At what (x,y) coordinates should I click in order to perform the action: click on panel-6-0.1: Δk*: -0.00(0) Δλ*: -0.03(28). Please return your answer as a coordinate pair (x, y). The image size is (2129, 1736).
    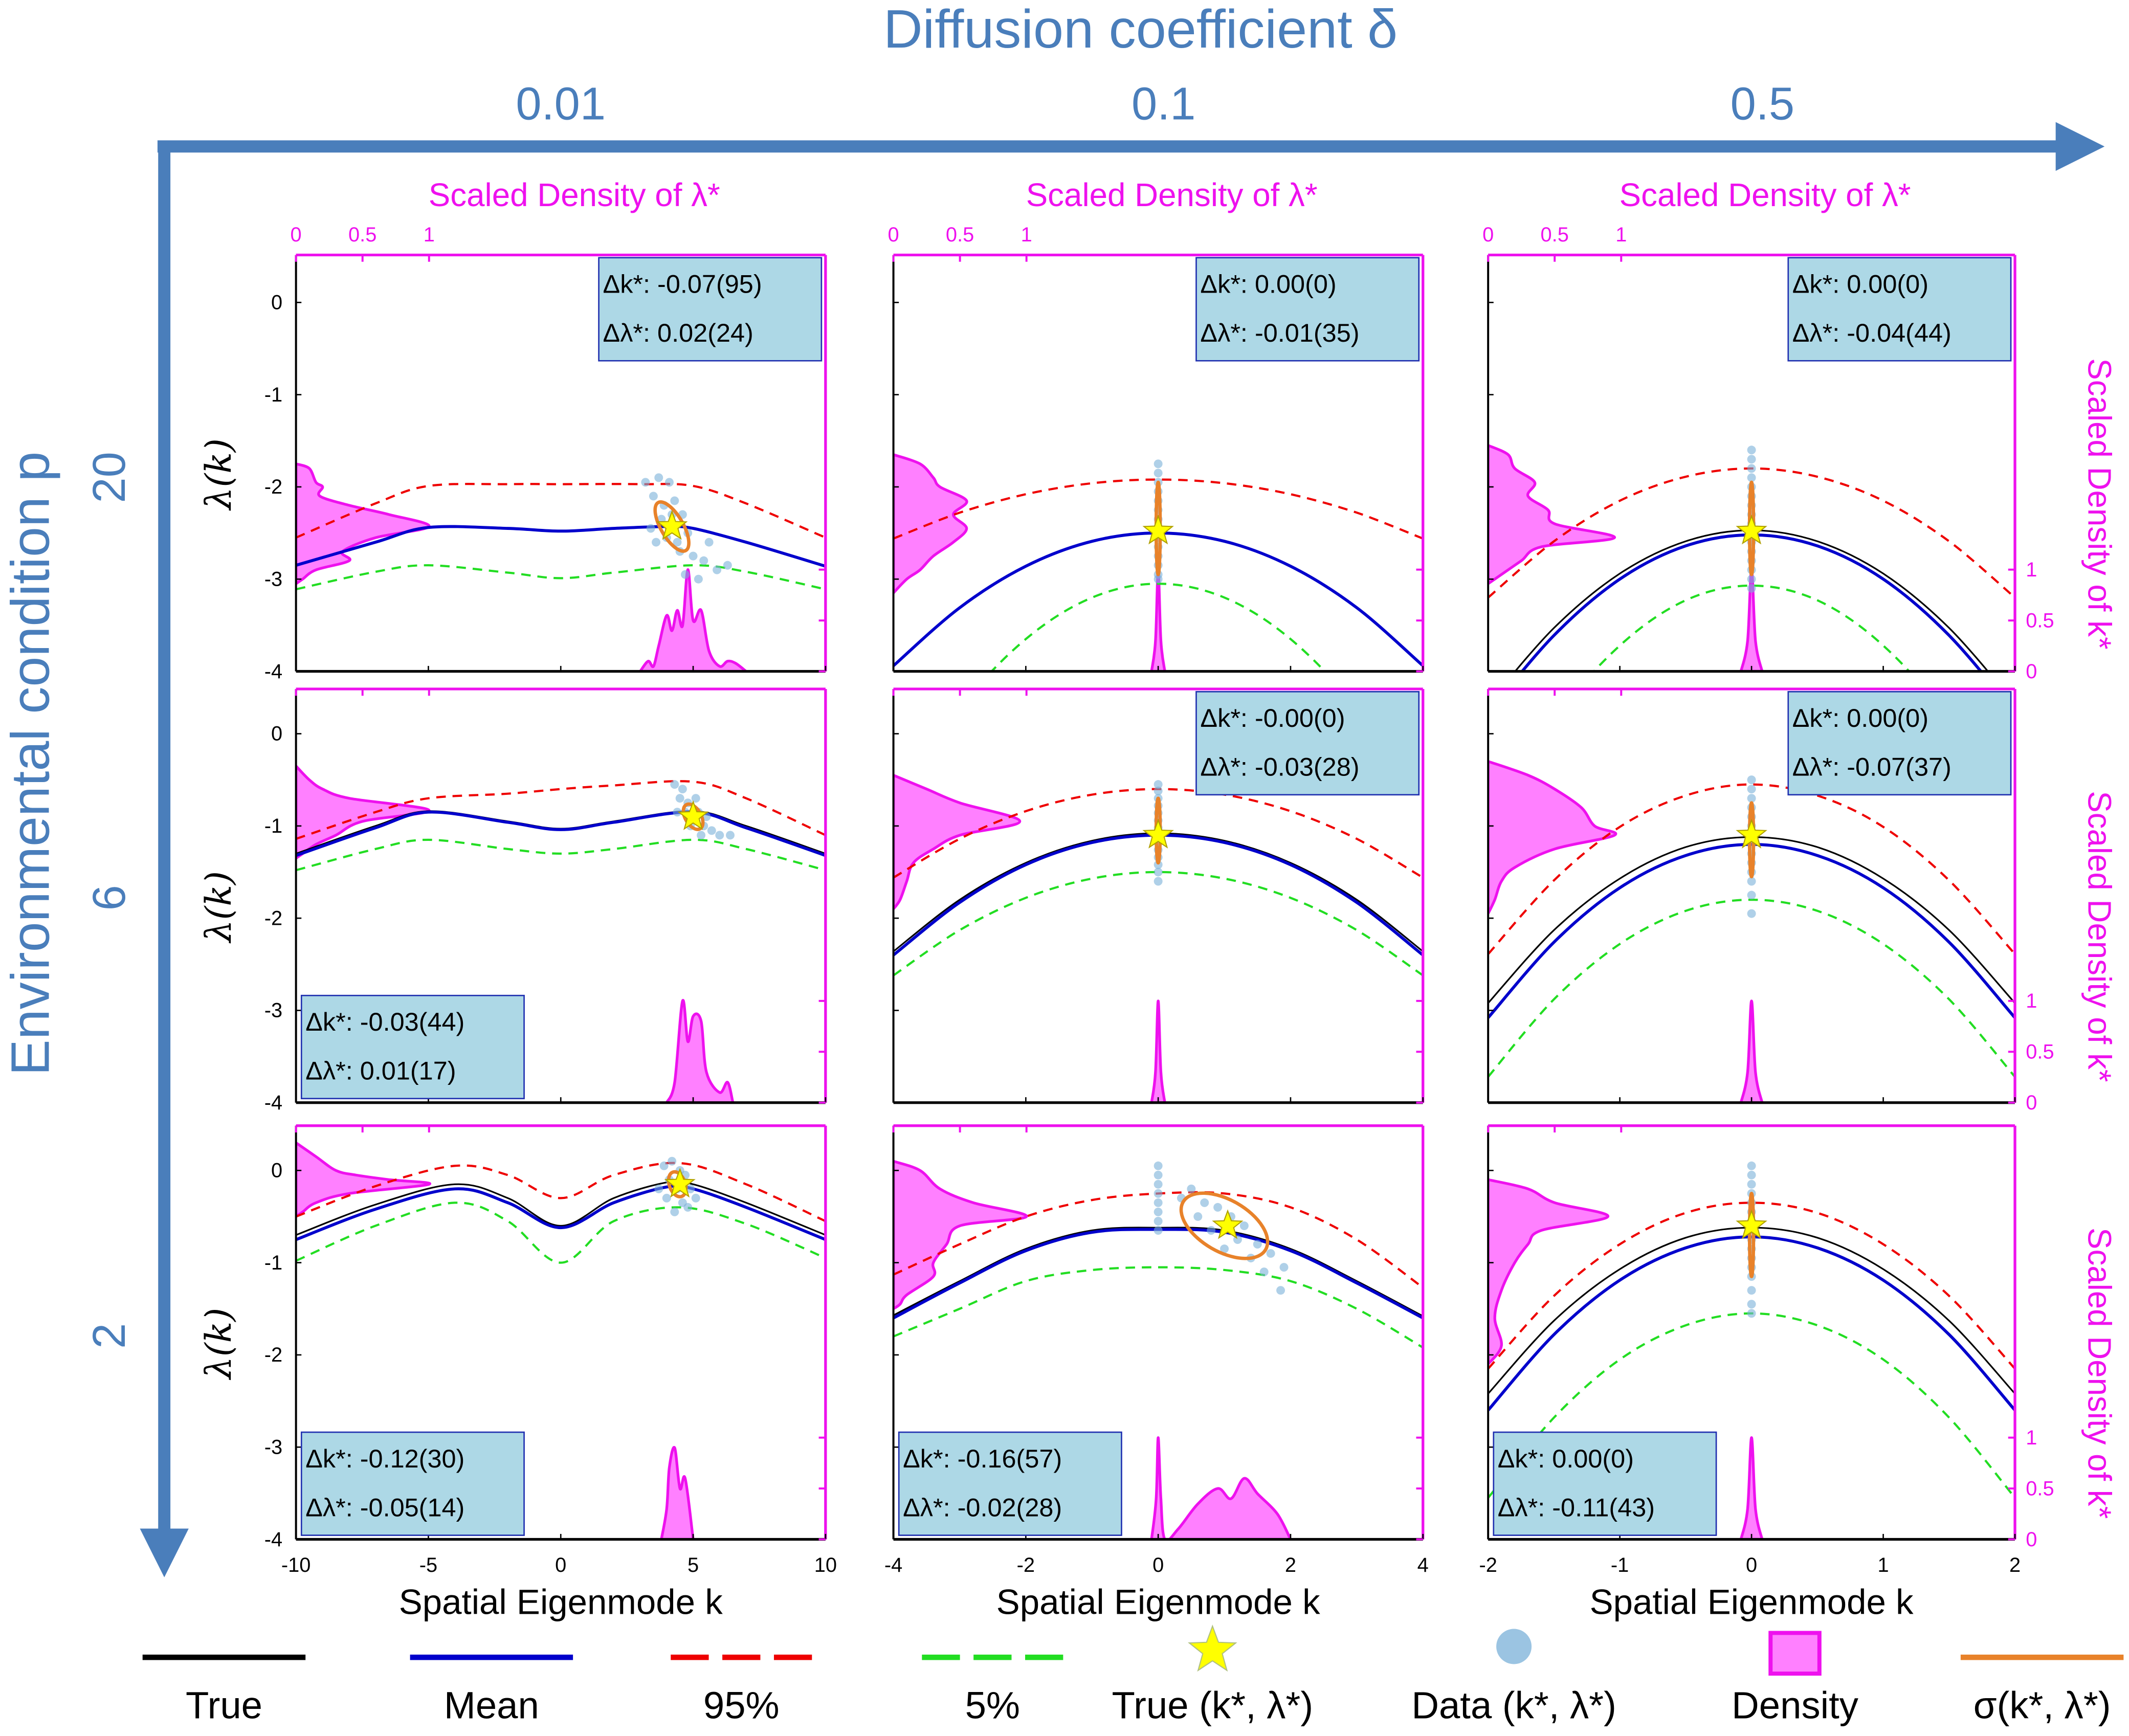
    Looking at the image, I should click on (1158, 895).